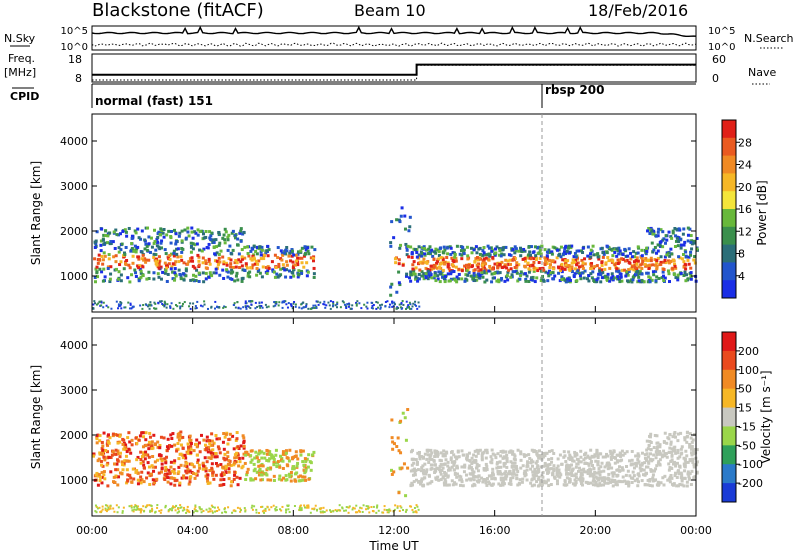 The width and height of the screenshot is (800, 554). I want to click on colorbar-tick-label: 50, so click(745, 389).